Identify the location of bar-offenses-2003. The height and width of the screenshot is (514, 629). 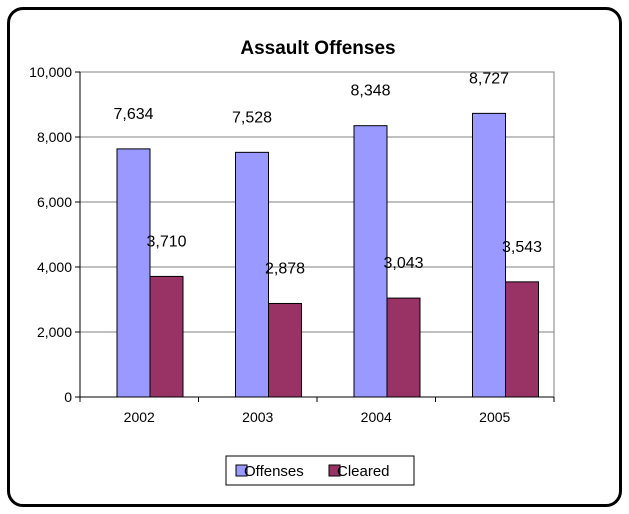
(252, 274).